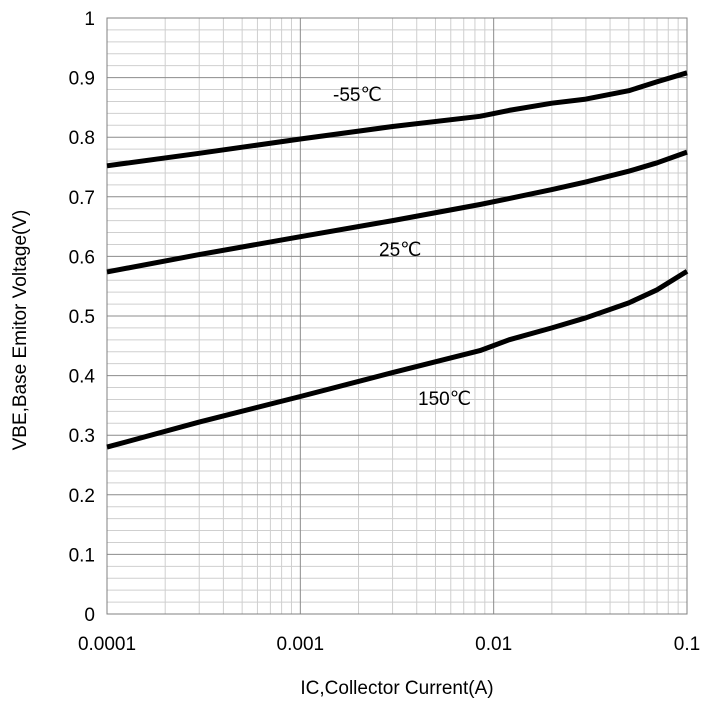  What do you see at coordinates (687, 644) in the screenshot?
I see `x-tick-label: 0.1` at bounding box center [687, 644].